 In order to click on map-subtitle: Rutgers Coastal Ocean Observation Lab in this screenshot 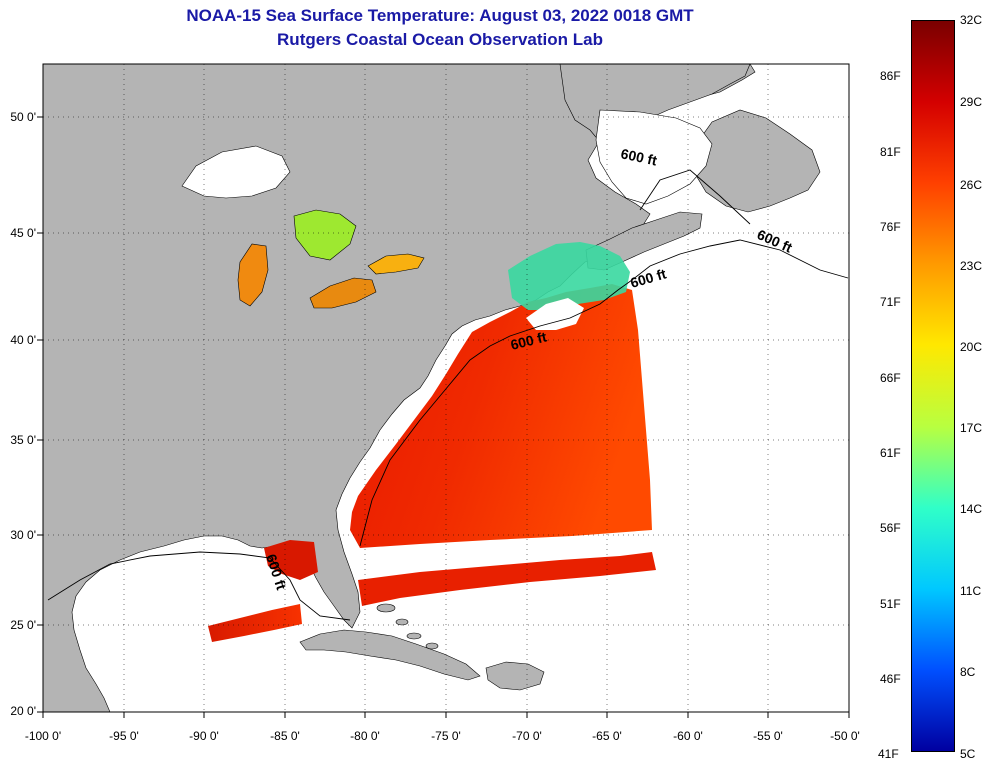, I will do `click(440, 39)`.